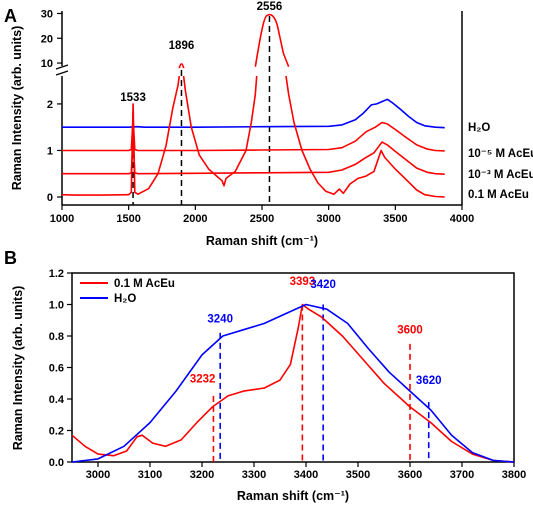  I want to click on panel-a-y-axis-title: Raman Intensity (arb. units), so click(17, 108).